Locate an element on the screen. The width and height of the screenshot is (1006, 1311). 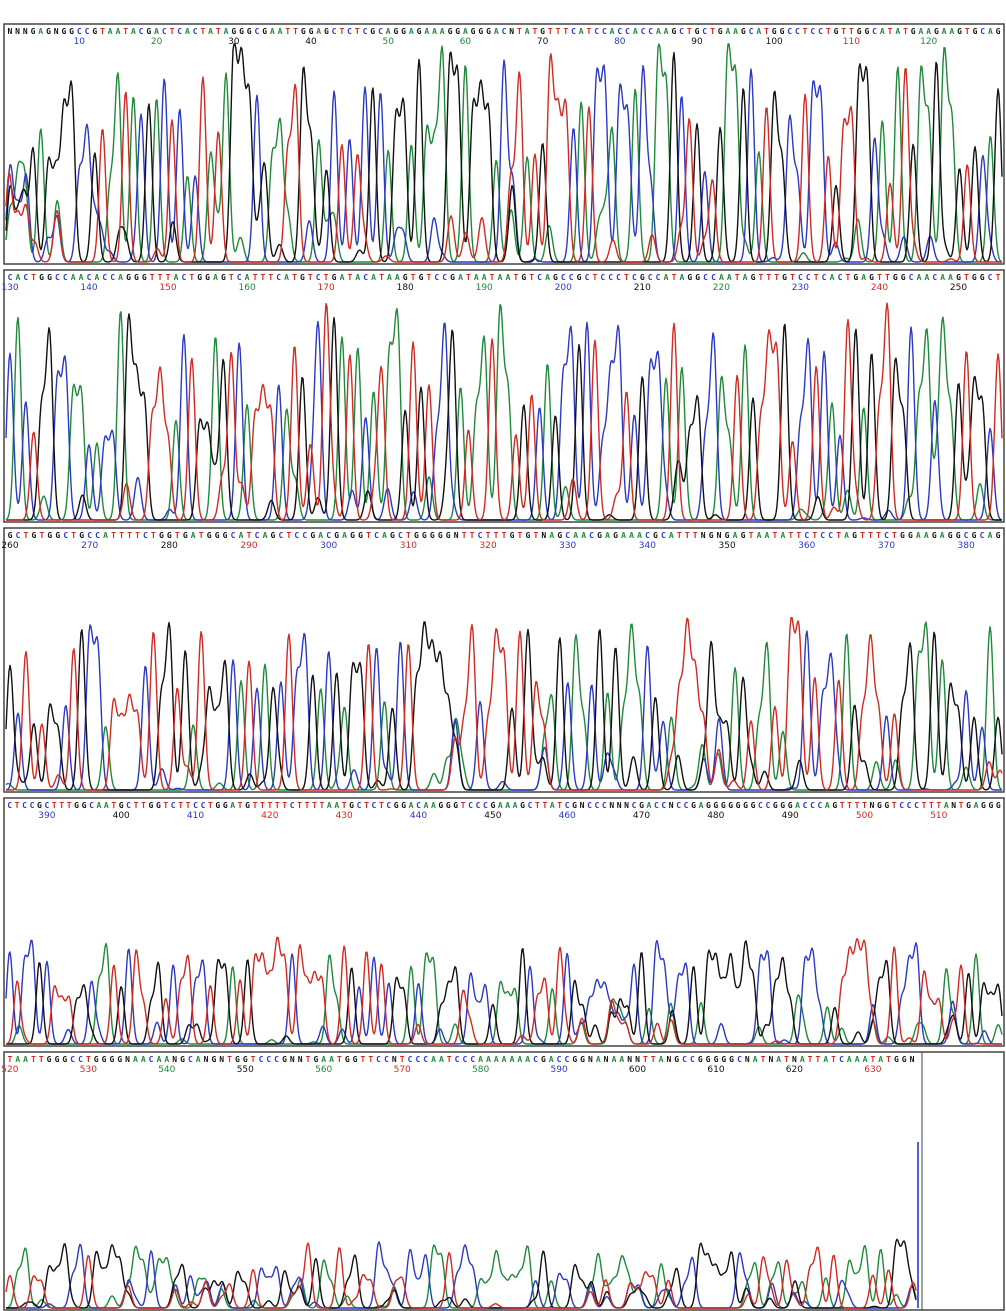
position-label: 480 is located at coordinates (715, 816).